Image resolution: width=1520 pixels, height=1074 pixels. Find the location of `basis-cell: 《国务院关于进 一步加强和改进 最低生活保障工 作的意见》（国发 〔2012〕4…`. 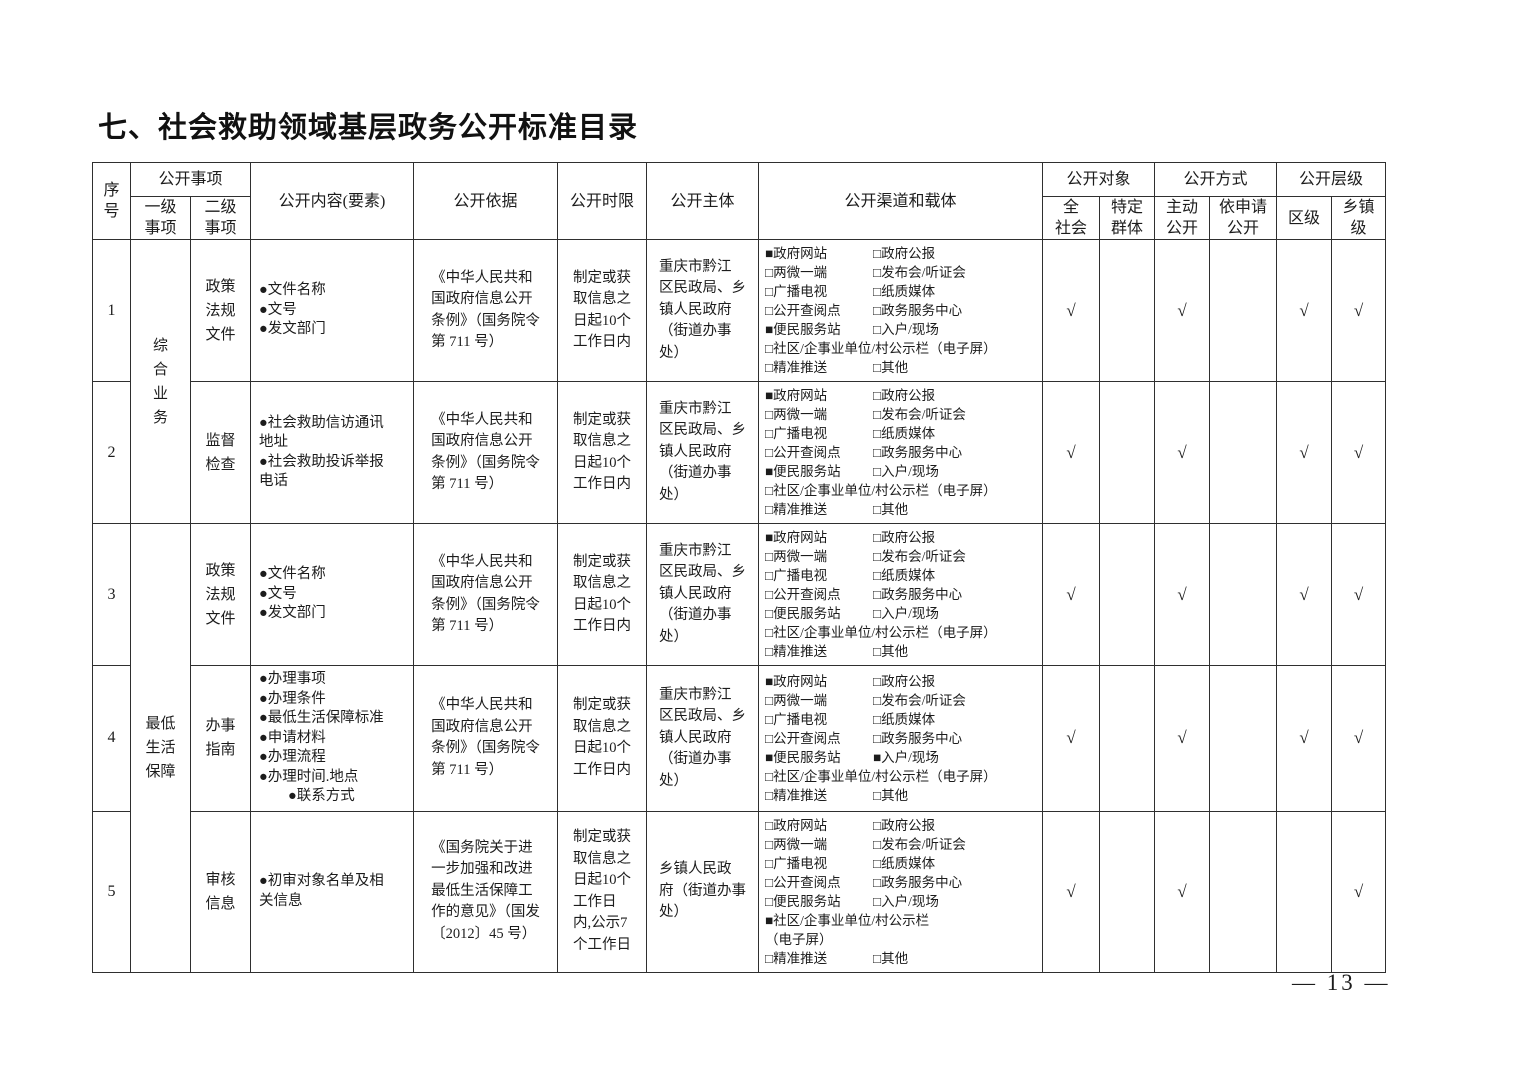

basis-cell: 《国务院关于进 一步加强和改进 最低生活保障工 作的意见》（国发 〔2012〕4… is located at coordinates (486, 891).